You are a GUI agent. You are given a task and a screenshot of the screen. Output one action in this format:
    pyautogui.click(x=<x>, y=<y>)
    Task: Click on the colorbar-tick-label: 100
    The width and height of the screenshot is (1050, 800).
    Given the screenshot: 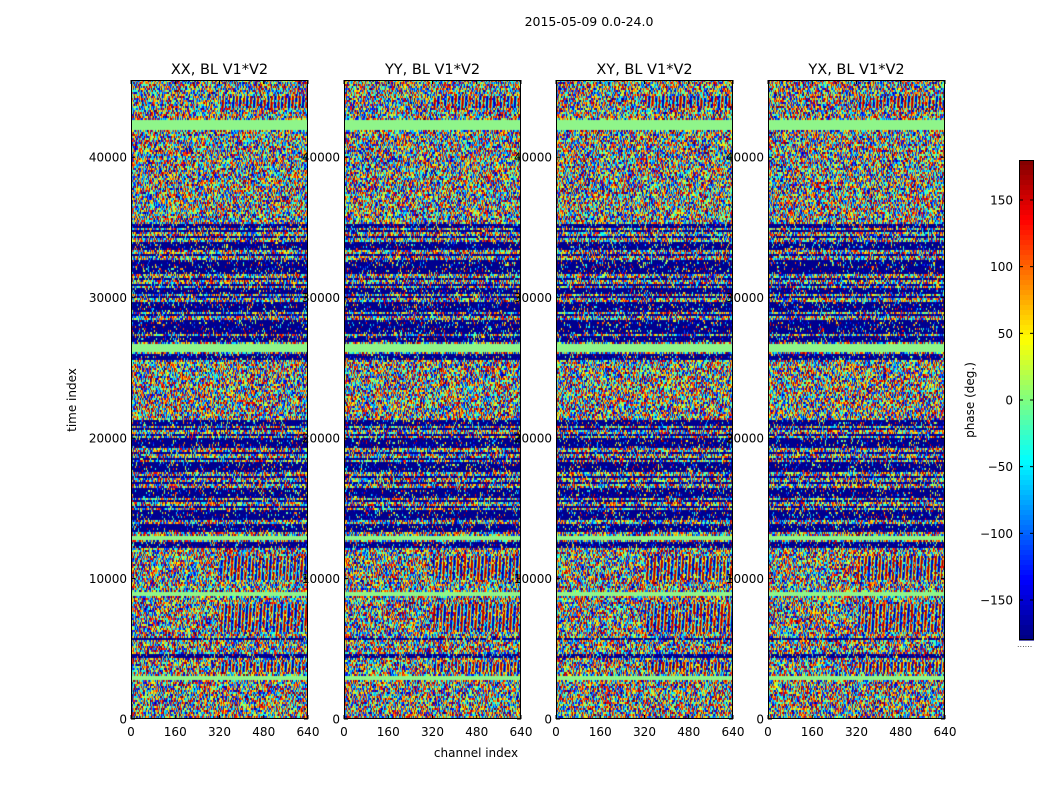 What is the action you would take?
    pyautogui.click(x=1001, y=267)
    